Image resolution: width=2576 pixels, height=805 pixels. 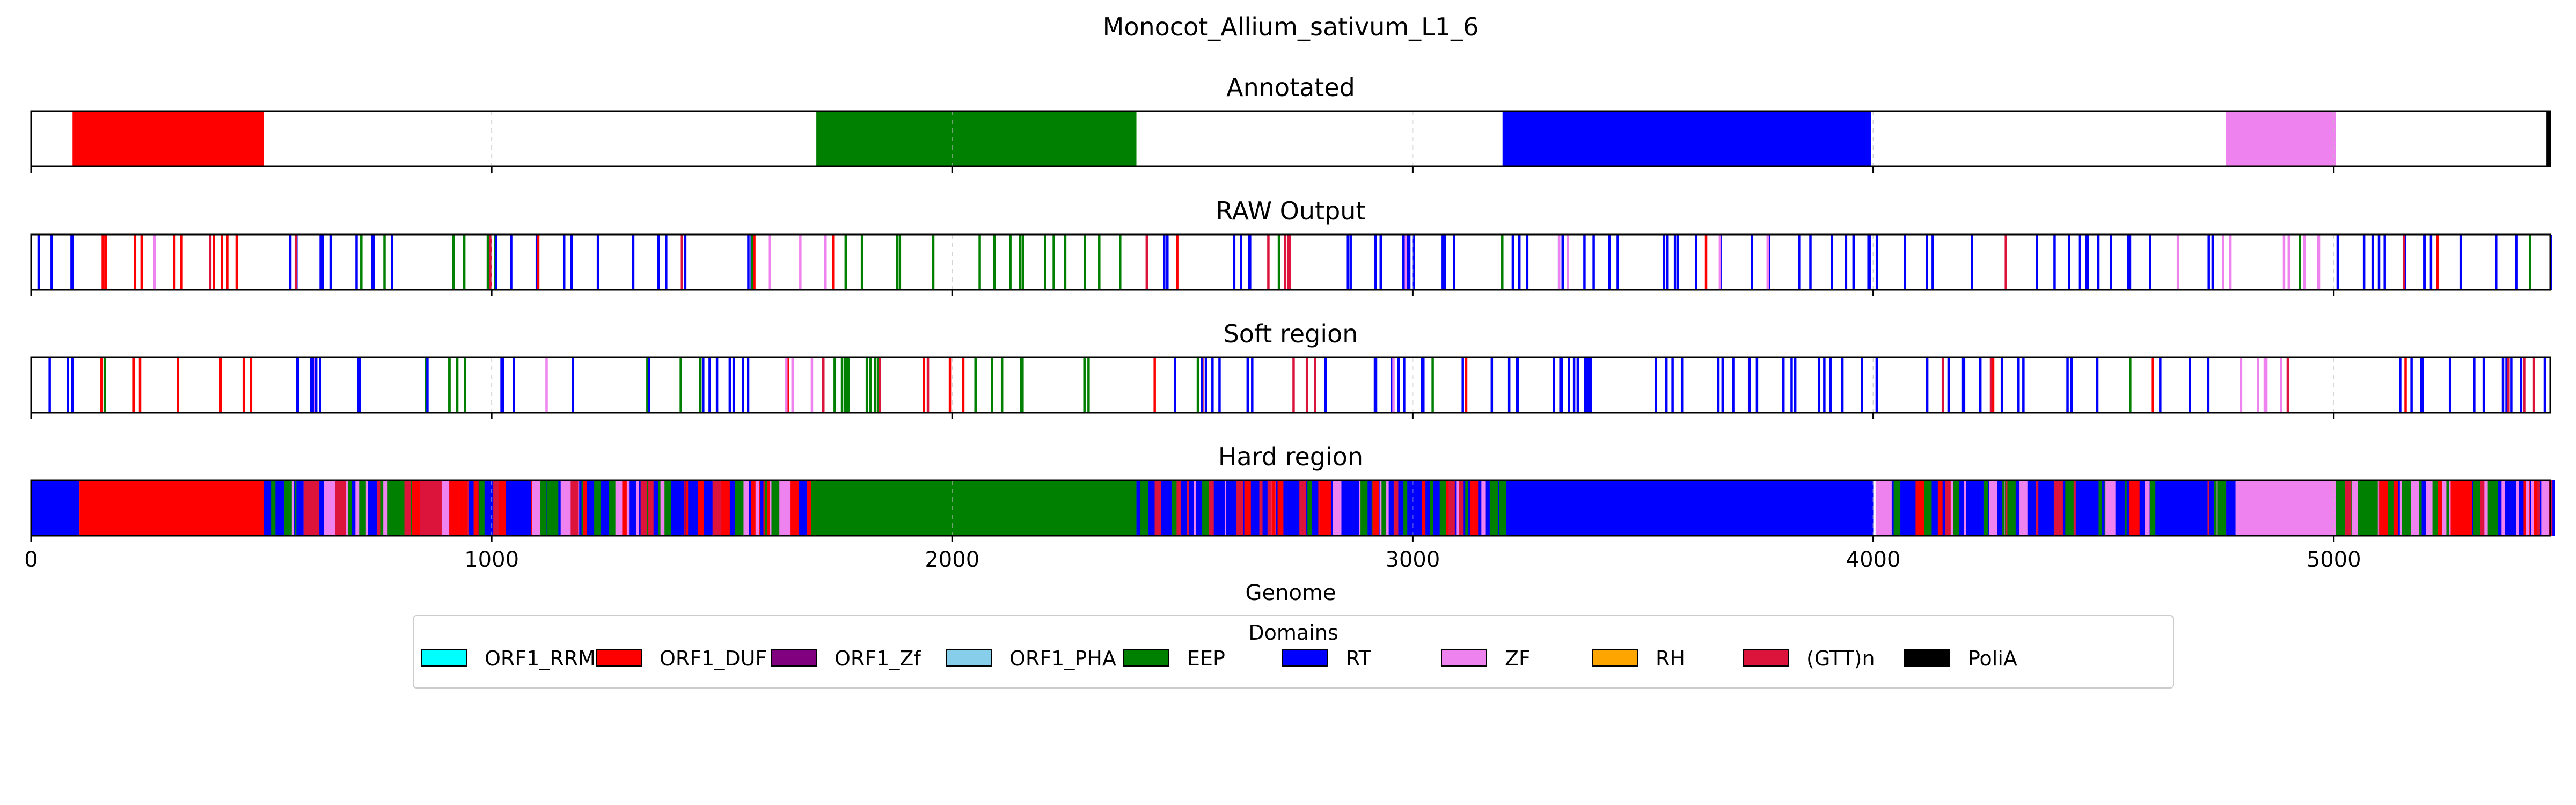 I want to click on legend-label: (GTT)n, so click(x=1840, y=658).